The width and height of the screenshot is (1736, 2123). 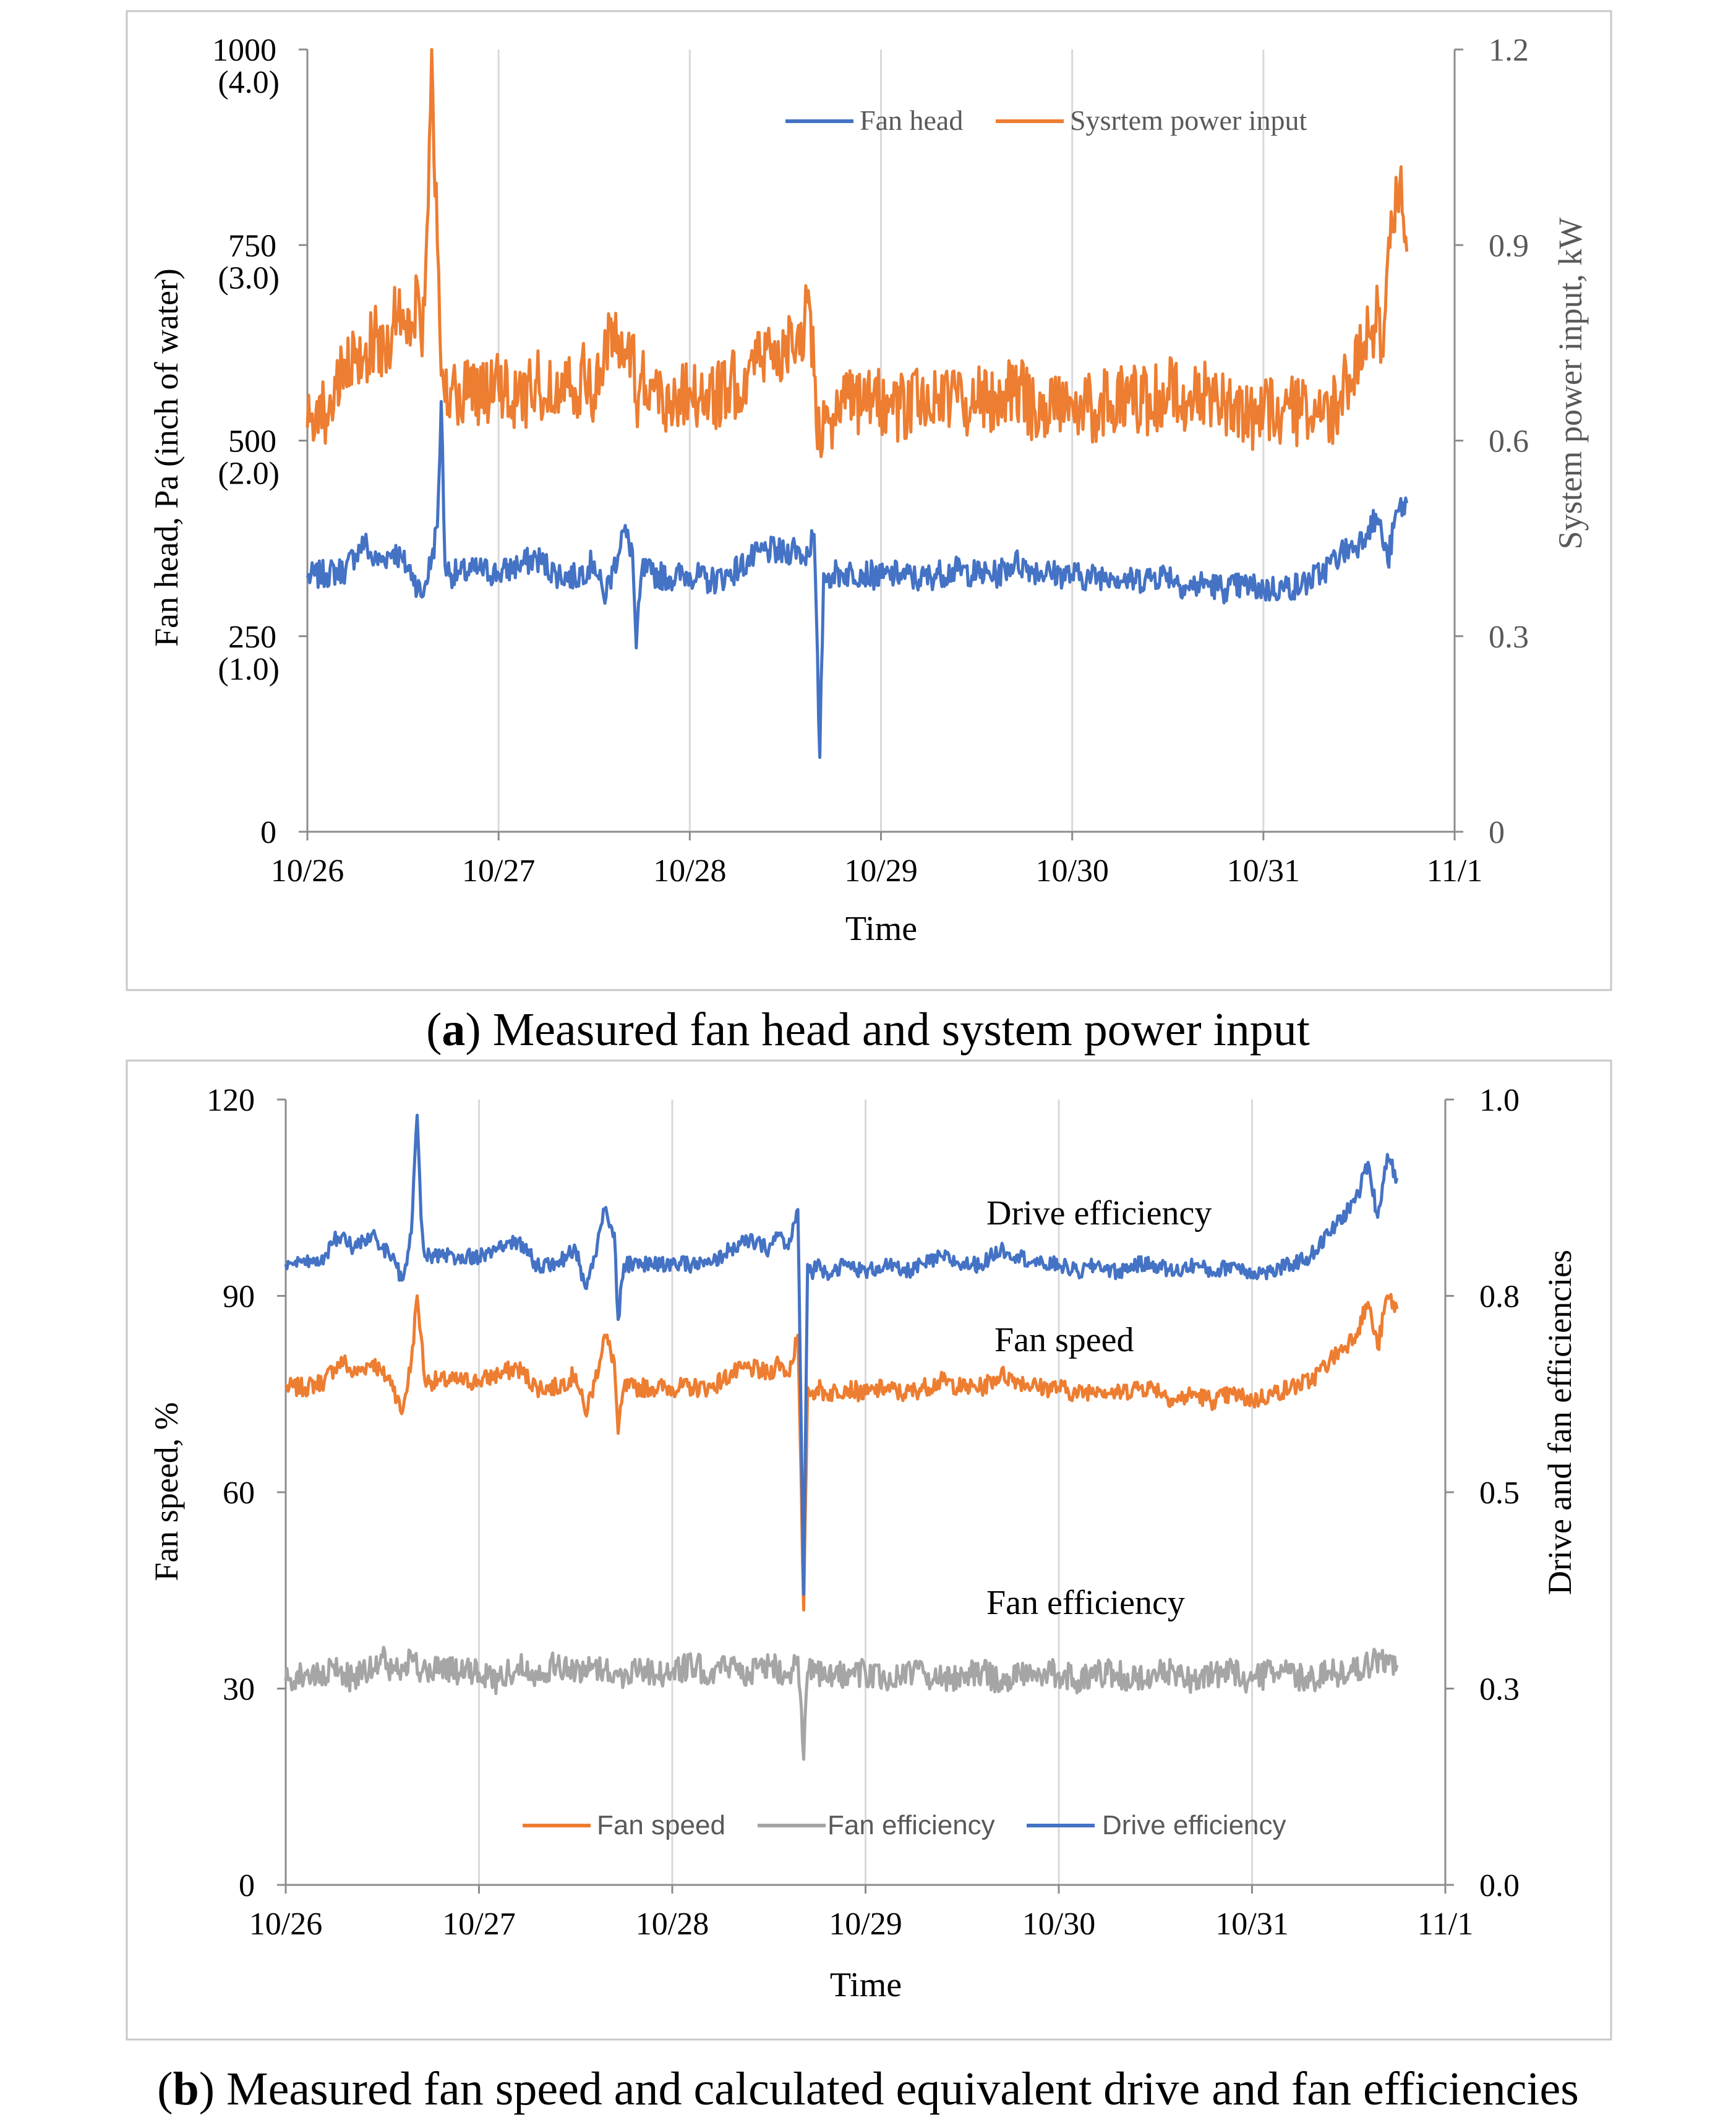 I want to click on y-tick-label: 750, so click(x=252, y=246).